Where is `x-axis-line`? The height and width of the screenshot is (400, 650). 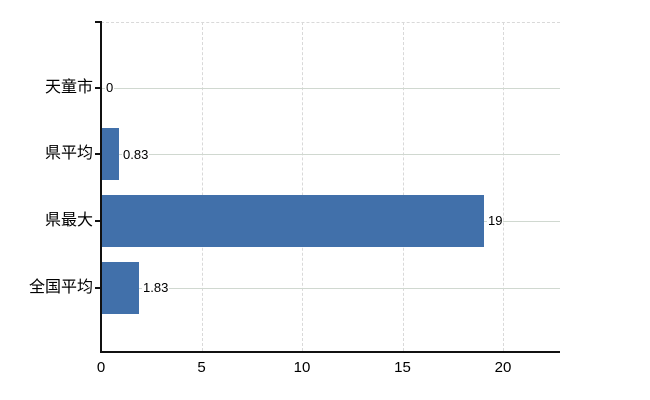
x-axis-line is located at coordinates (330, 352).